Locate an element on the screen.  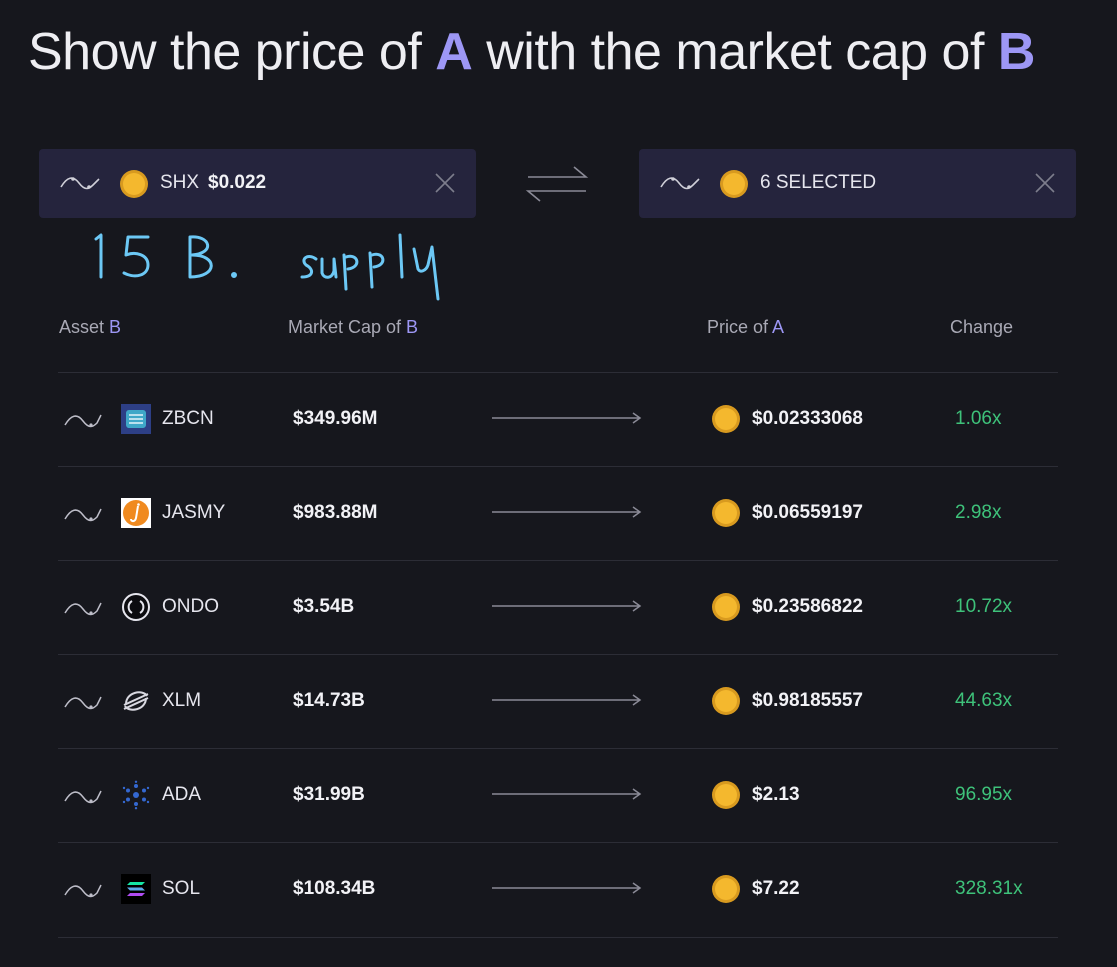
zbcn-logo-icon is located at coordinates (136, 419).